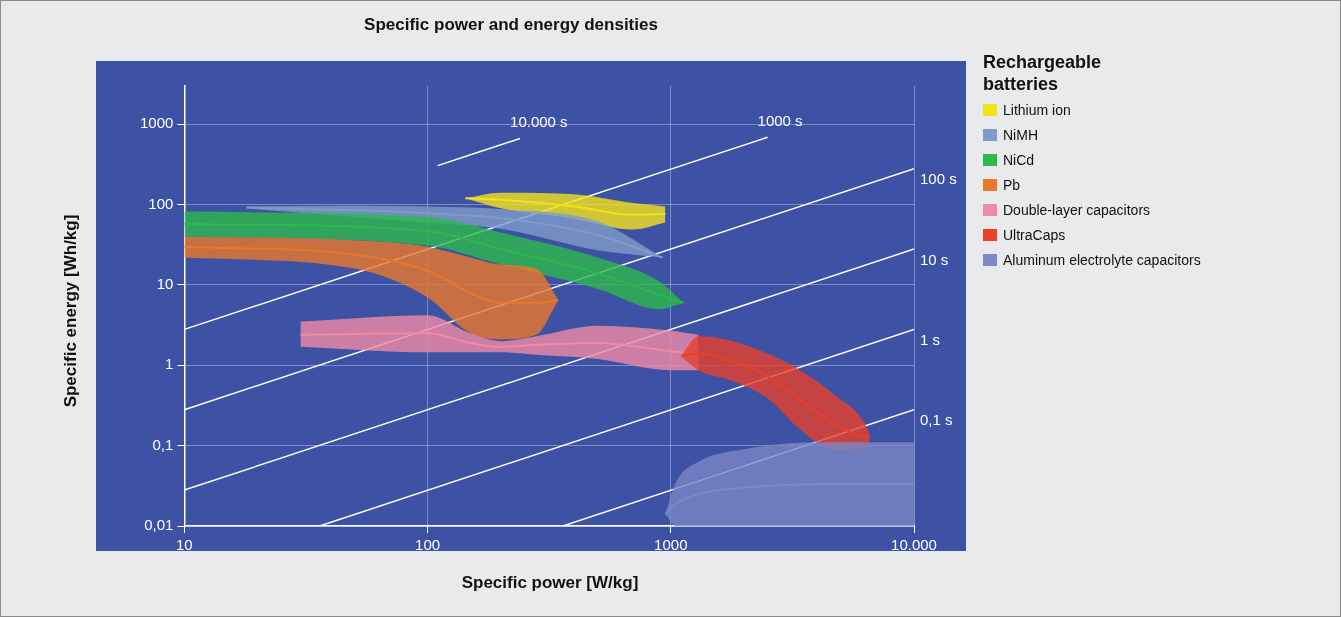  Describe the element at coordinates (511, 25) in the screenshot. I see `chart-title: Specific power and energy densities` at that location.